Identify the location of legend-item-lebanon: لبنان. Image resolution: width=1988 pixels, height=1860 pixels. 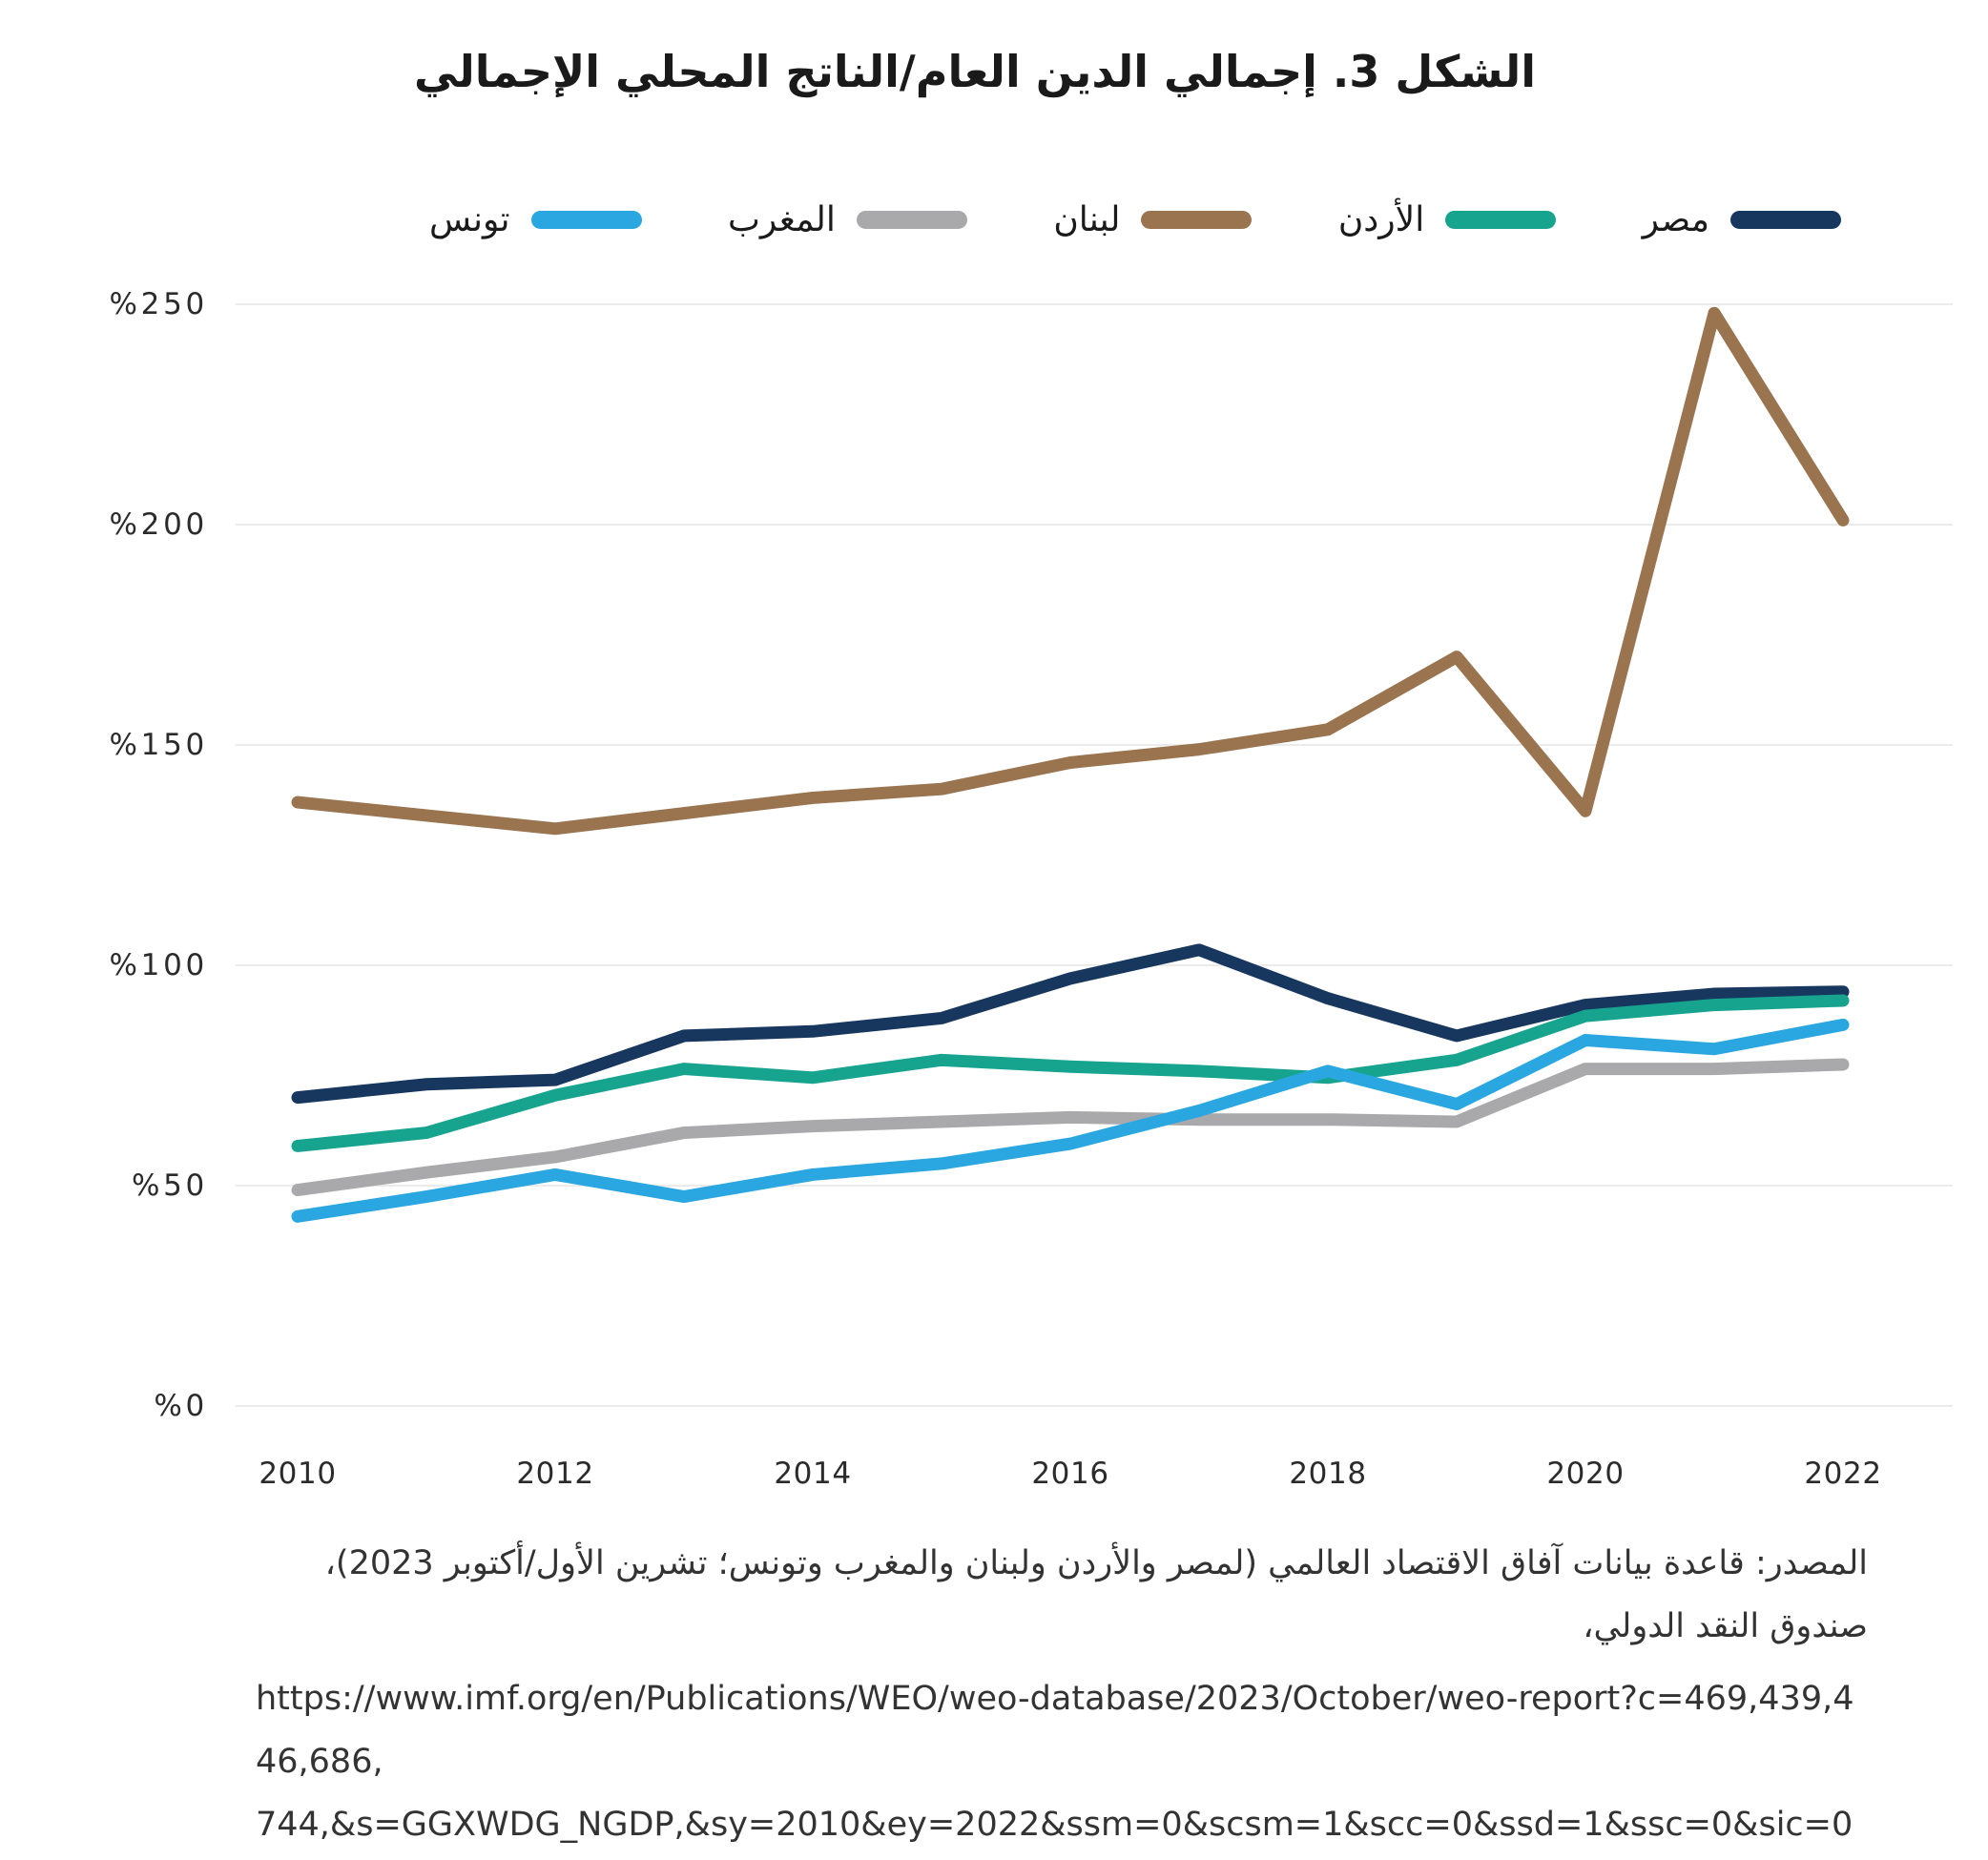
(1153, 219).